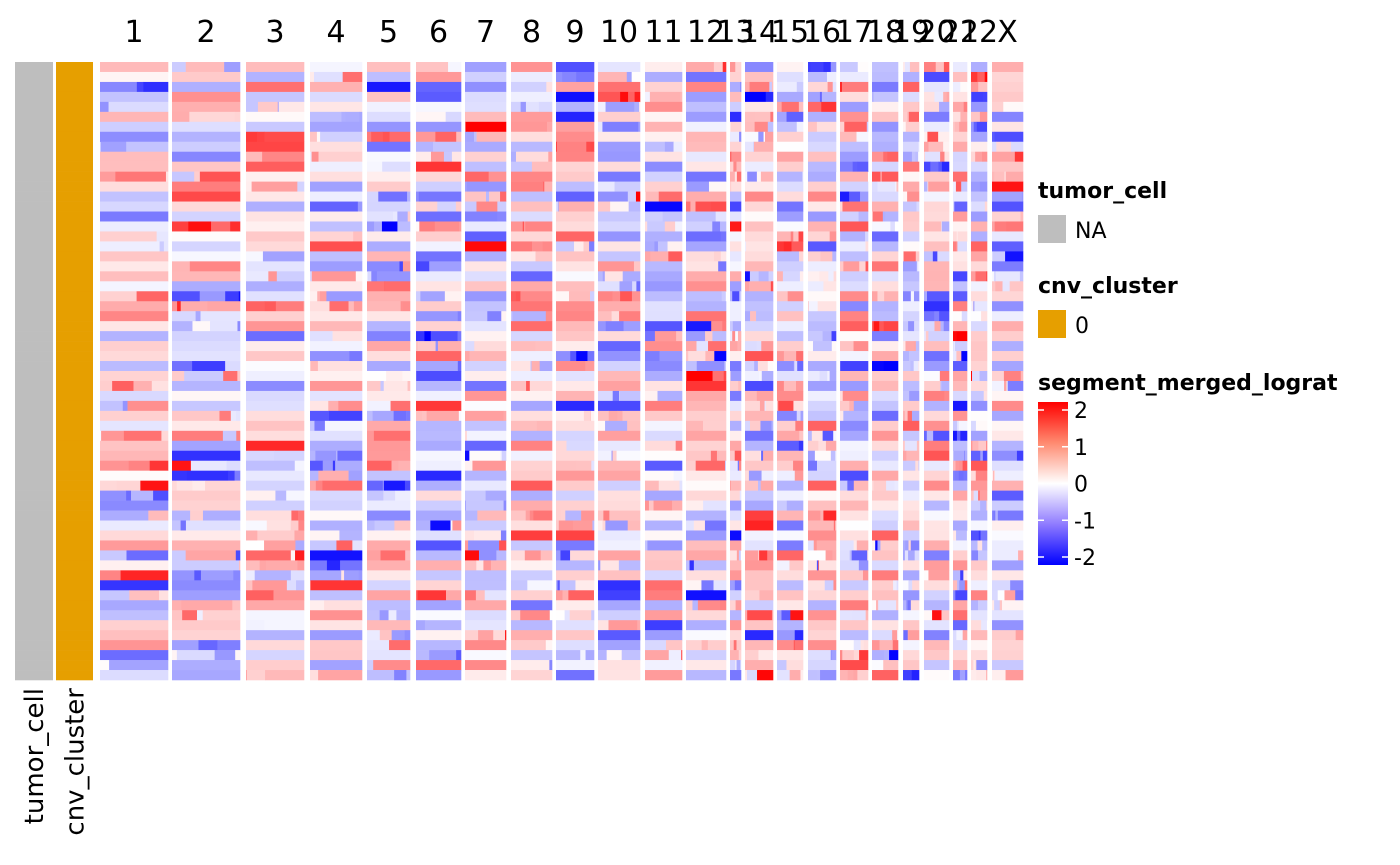  What do you see at coordinates (34, 186) in the screenshot?
I see `annotation-cell` at bounding box center [34, 186].